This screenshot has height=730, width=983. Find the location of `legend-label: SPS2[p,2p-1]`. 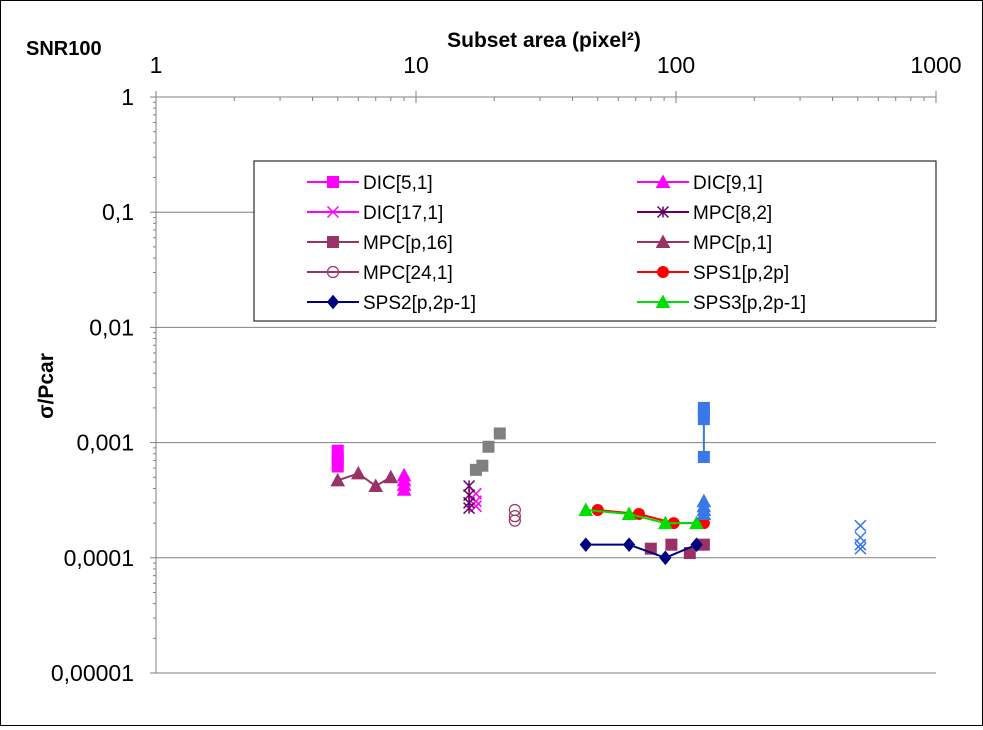

legend-label: SPS2[p,2p-1] is located at coordinates (419, 303).